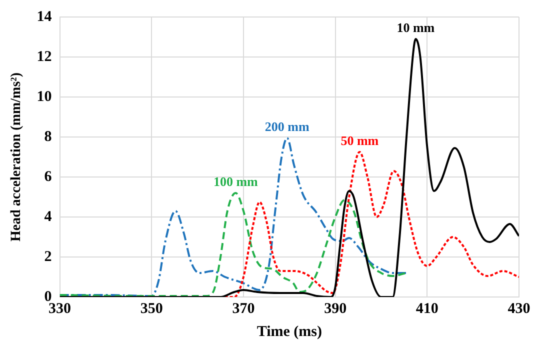 Image resolution: width=535 pixels, height=347 pixels. I want to click on y-tick-label: 8, so click(48, 136).